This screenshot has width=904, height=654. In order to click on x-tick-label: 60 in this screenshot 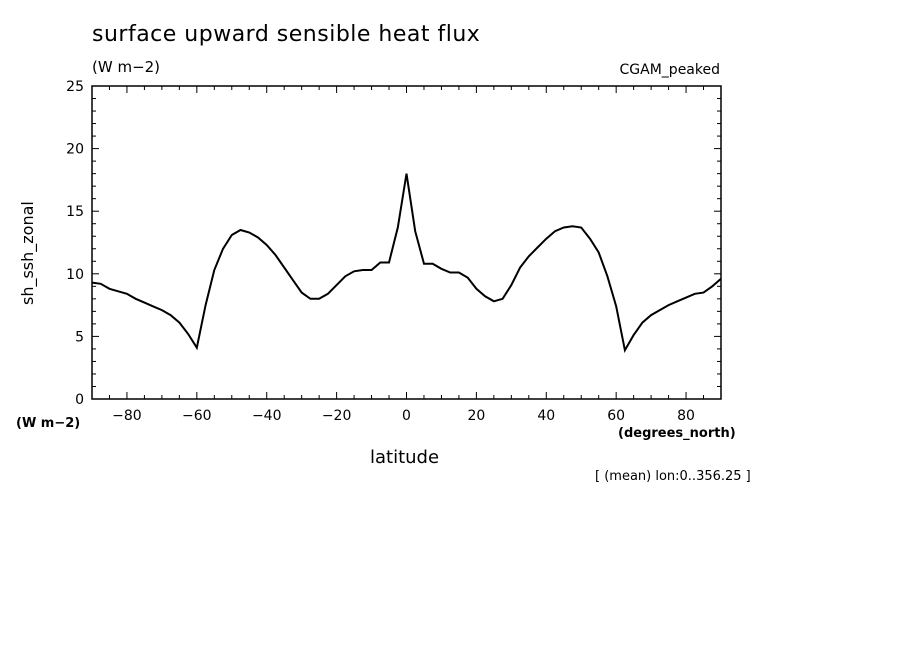, I will do `click(616, 416)`.